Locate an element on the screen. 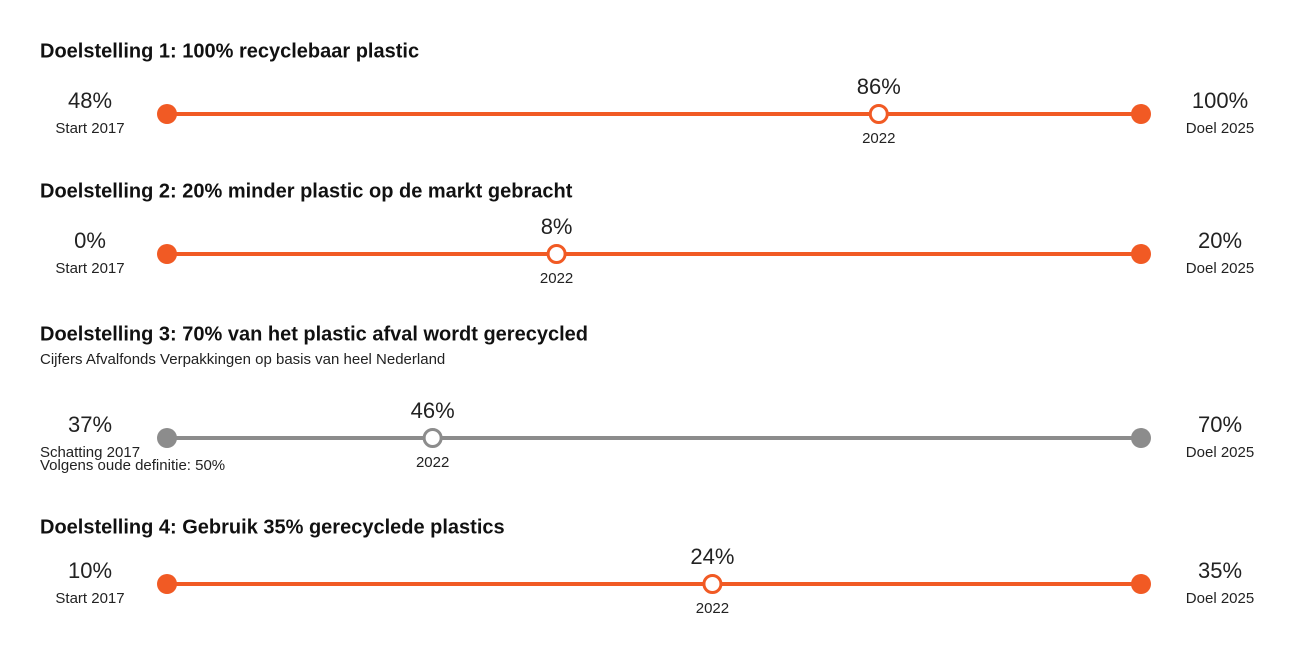 The height and width of the screenshot is (671, 1299). goal-value: 20% is located at coordinates (1220, 240).